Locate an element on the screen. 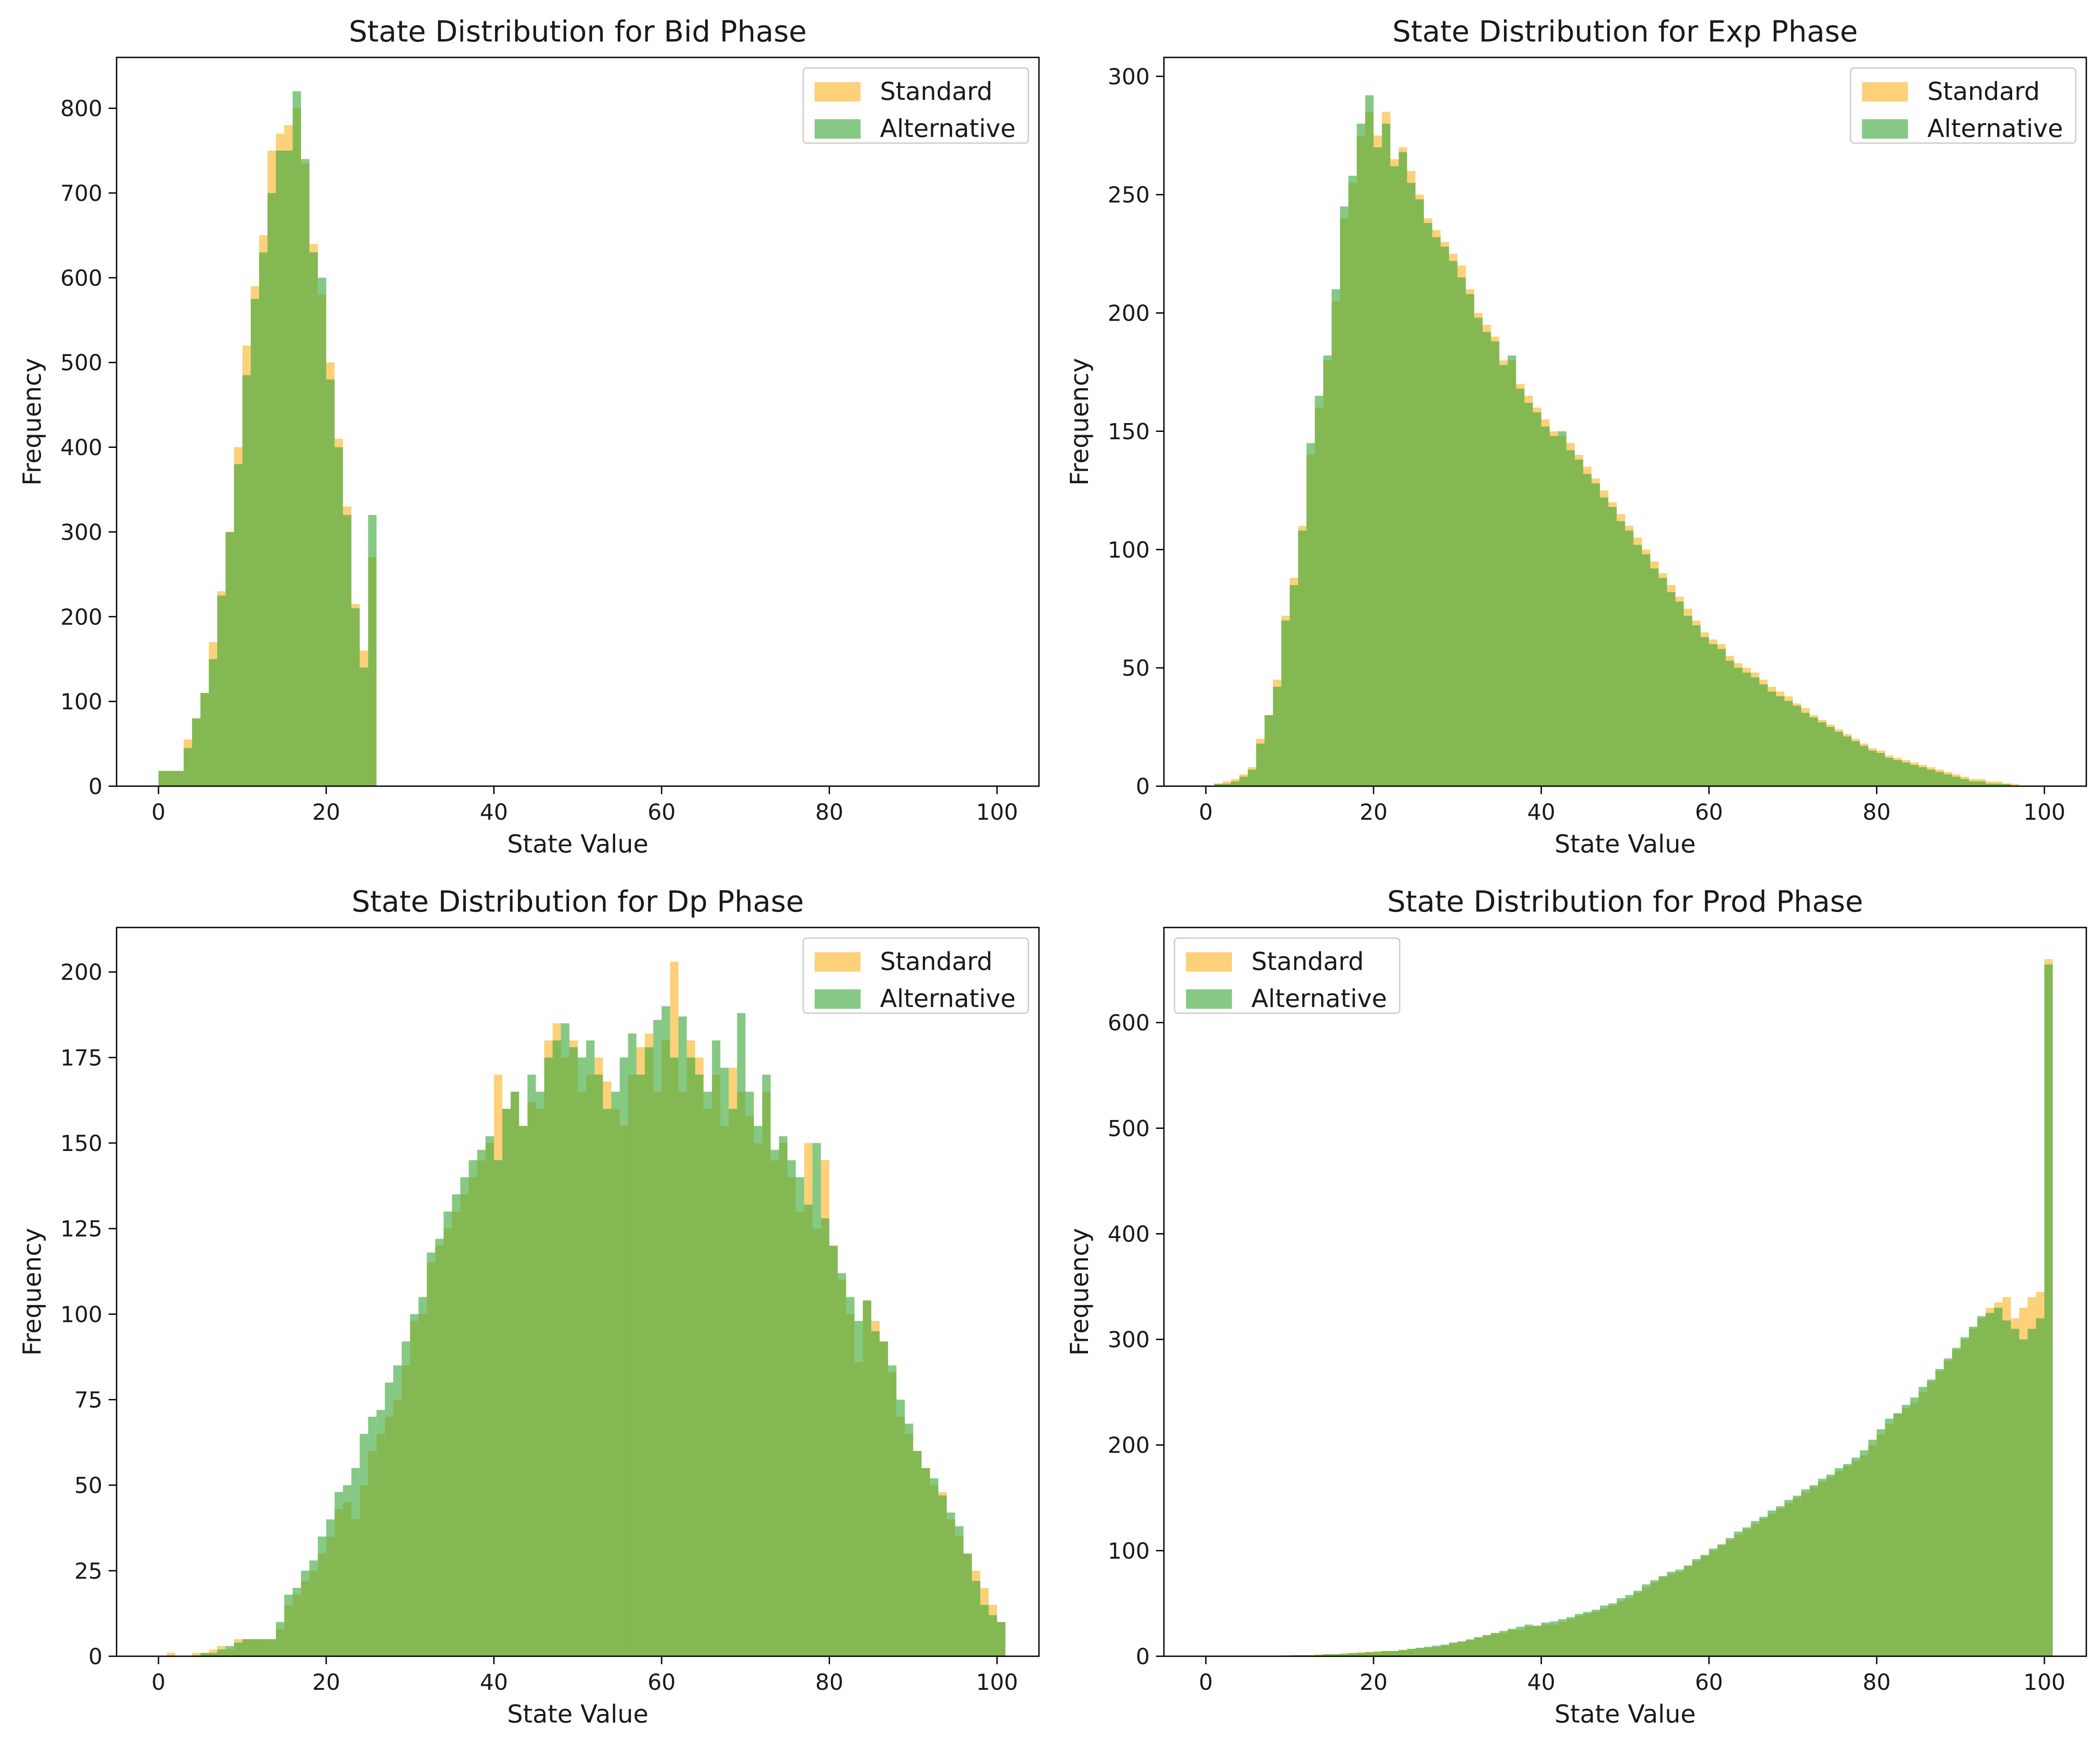 This screenshot has height=1749, width=2100. chart-title: State Distribution for Bid Phase is located at coordinates (578, 32).